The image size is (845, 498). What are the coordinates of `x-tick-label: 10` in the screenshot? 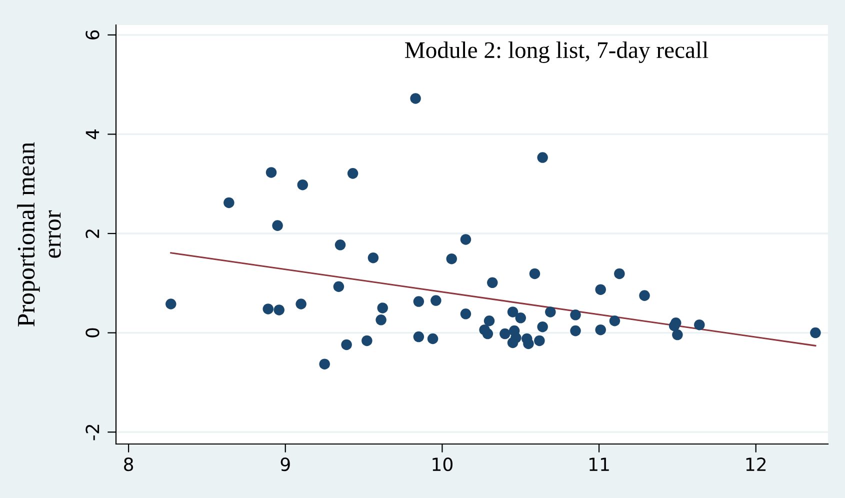 It's located at (442, 465).